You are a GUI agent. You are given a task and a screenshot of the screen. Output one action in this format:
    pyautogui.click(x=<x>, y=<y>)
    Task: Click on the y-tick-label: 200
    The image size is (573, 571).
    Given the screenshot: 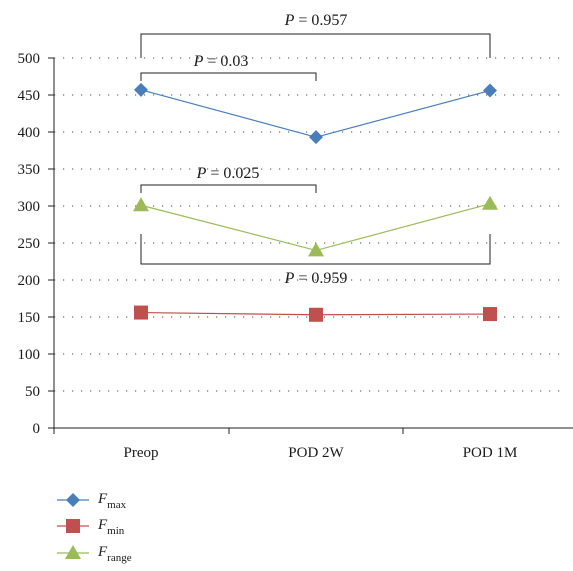 What is the action you would take?
    pyautogui.click(x=29, y=281)
    